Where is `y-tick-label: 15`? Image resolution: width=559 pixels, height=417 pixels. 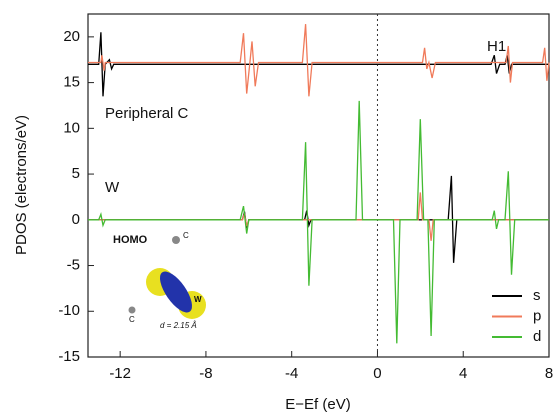 y-tick-label: 15 is located at coordinates (71, 82).